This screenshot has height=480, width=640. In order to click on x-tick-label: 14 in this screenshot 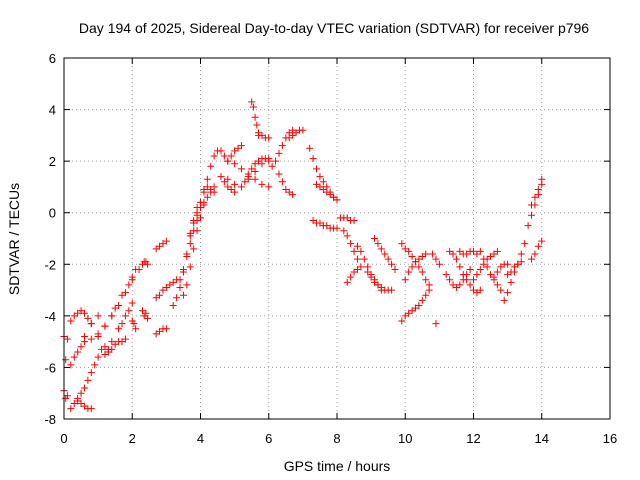, I will do `click(542, 438)`.